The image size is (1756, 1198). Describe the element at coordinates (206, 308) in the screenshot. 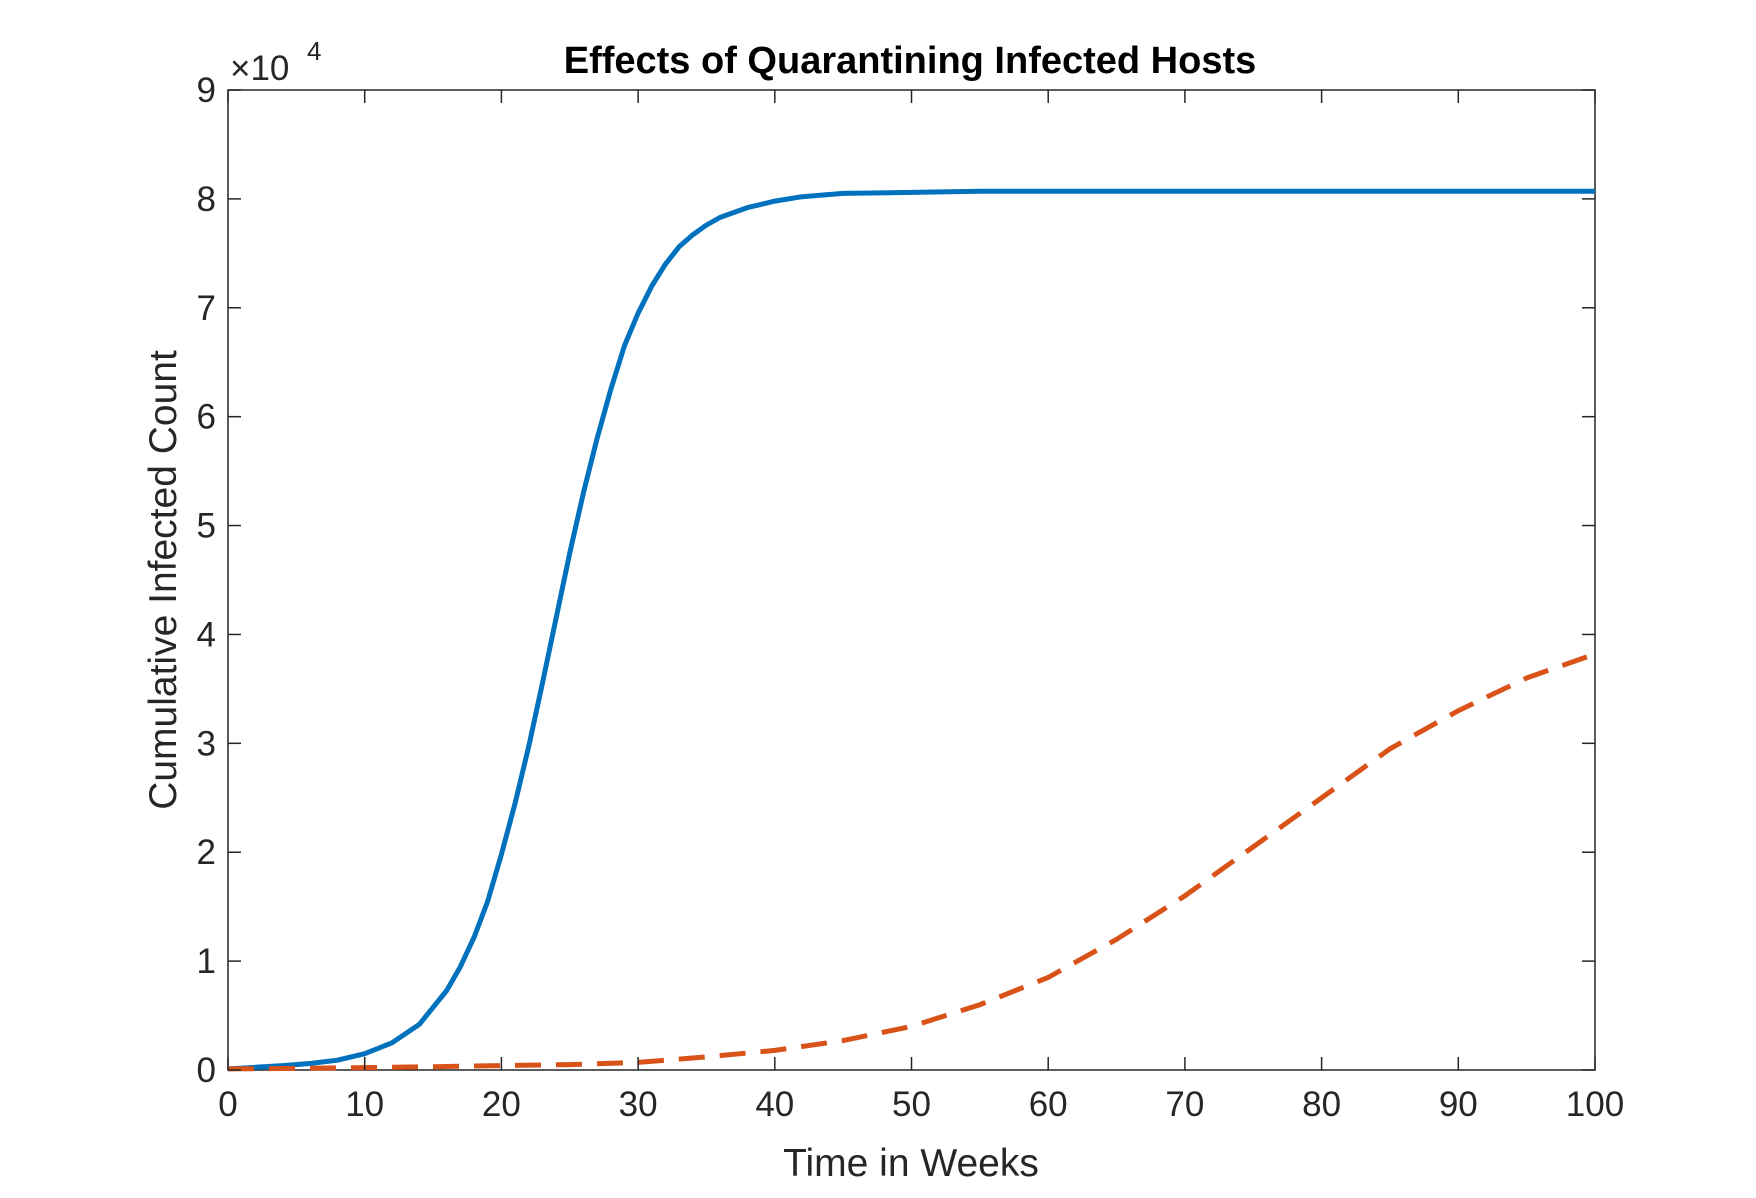

I see `y-tick-label: 7` at that location.